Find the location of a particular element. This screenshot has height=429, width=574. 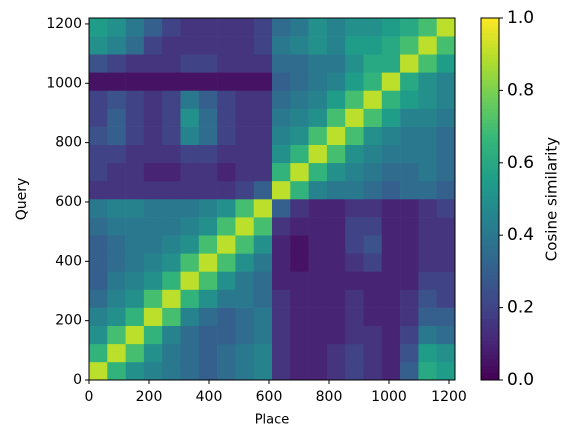

y-tick-label: 1000 is located at coordinates (64, 83).